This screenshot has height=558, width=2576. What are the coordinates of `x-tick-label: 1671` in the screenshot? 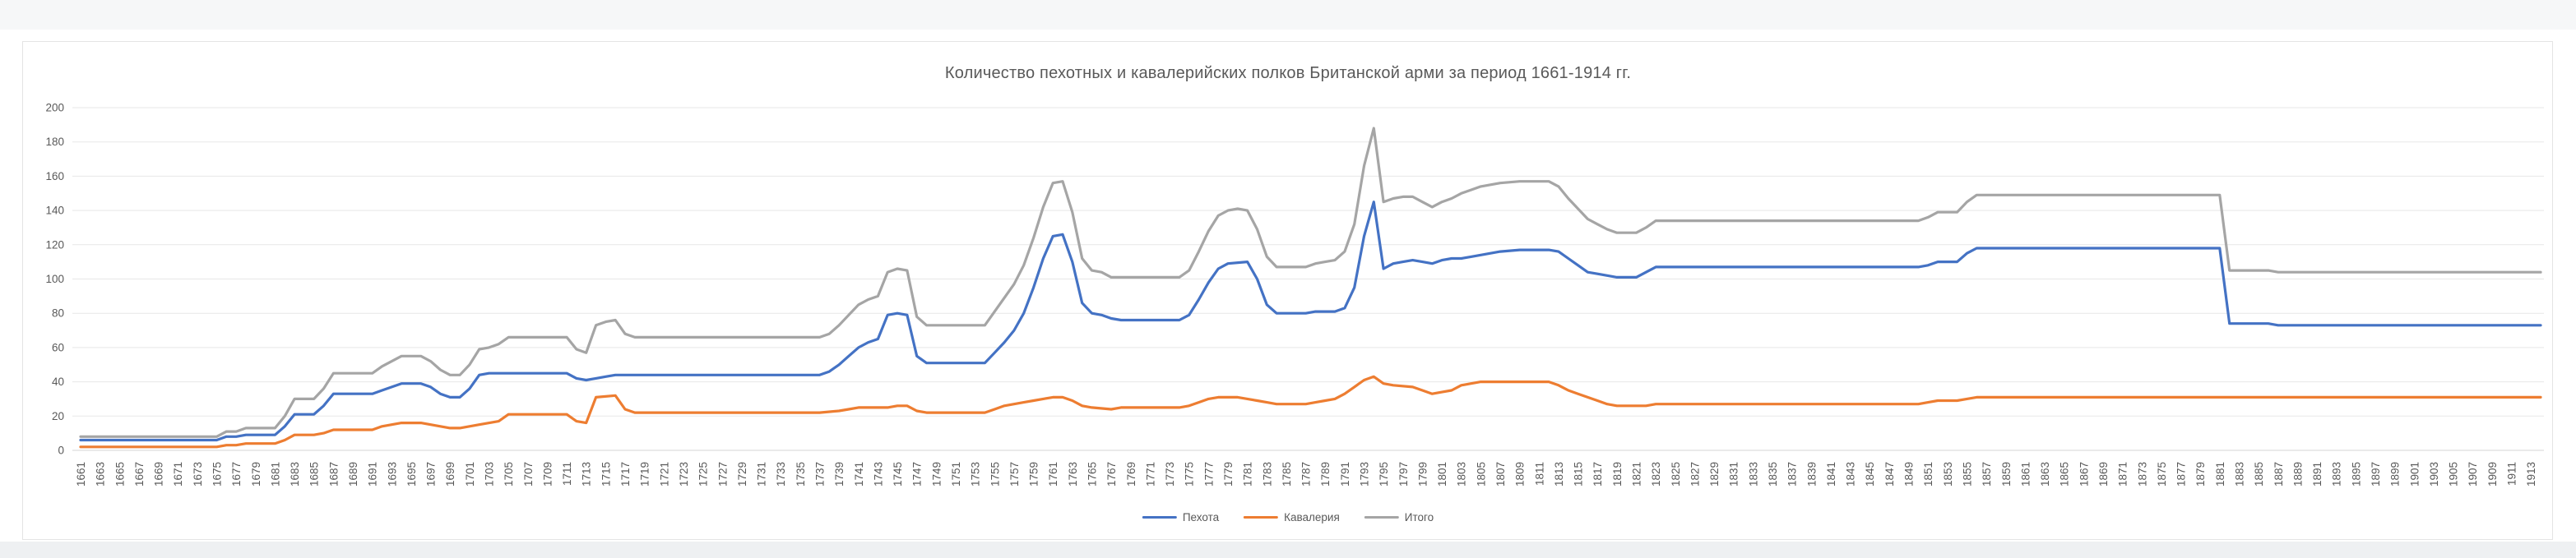 It's located at (178, 475).